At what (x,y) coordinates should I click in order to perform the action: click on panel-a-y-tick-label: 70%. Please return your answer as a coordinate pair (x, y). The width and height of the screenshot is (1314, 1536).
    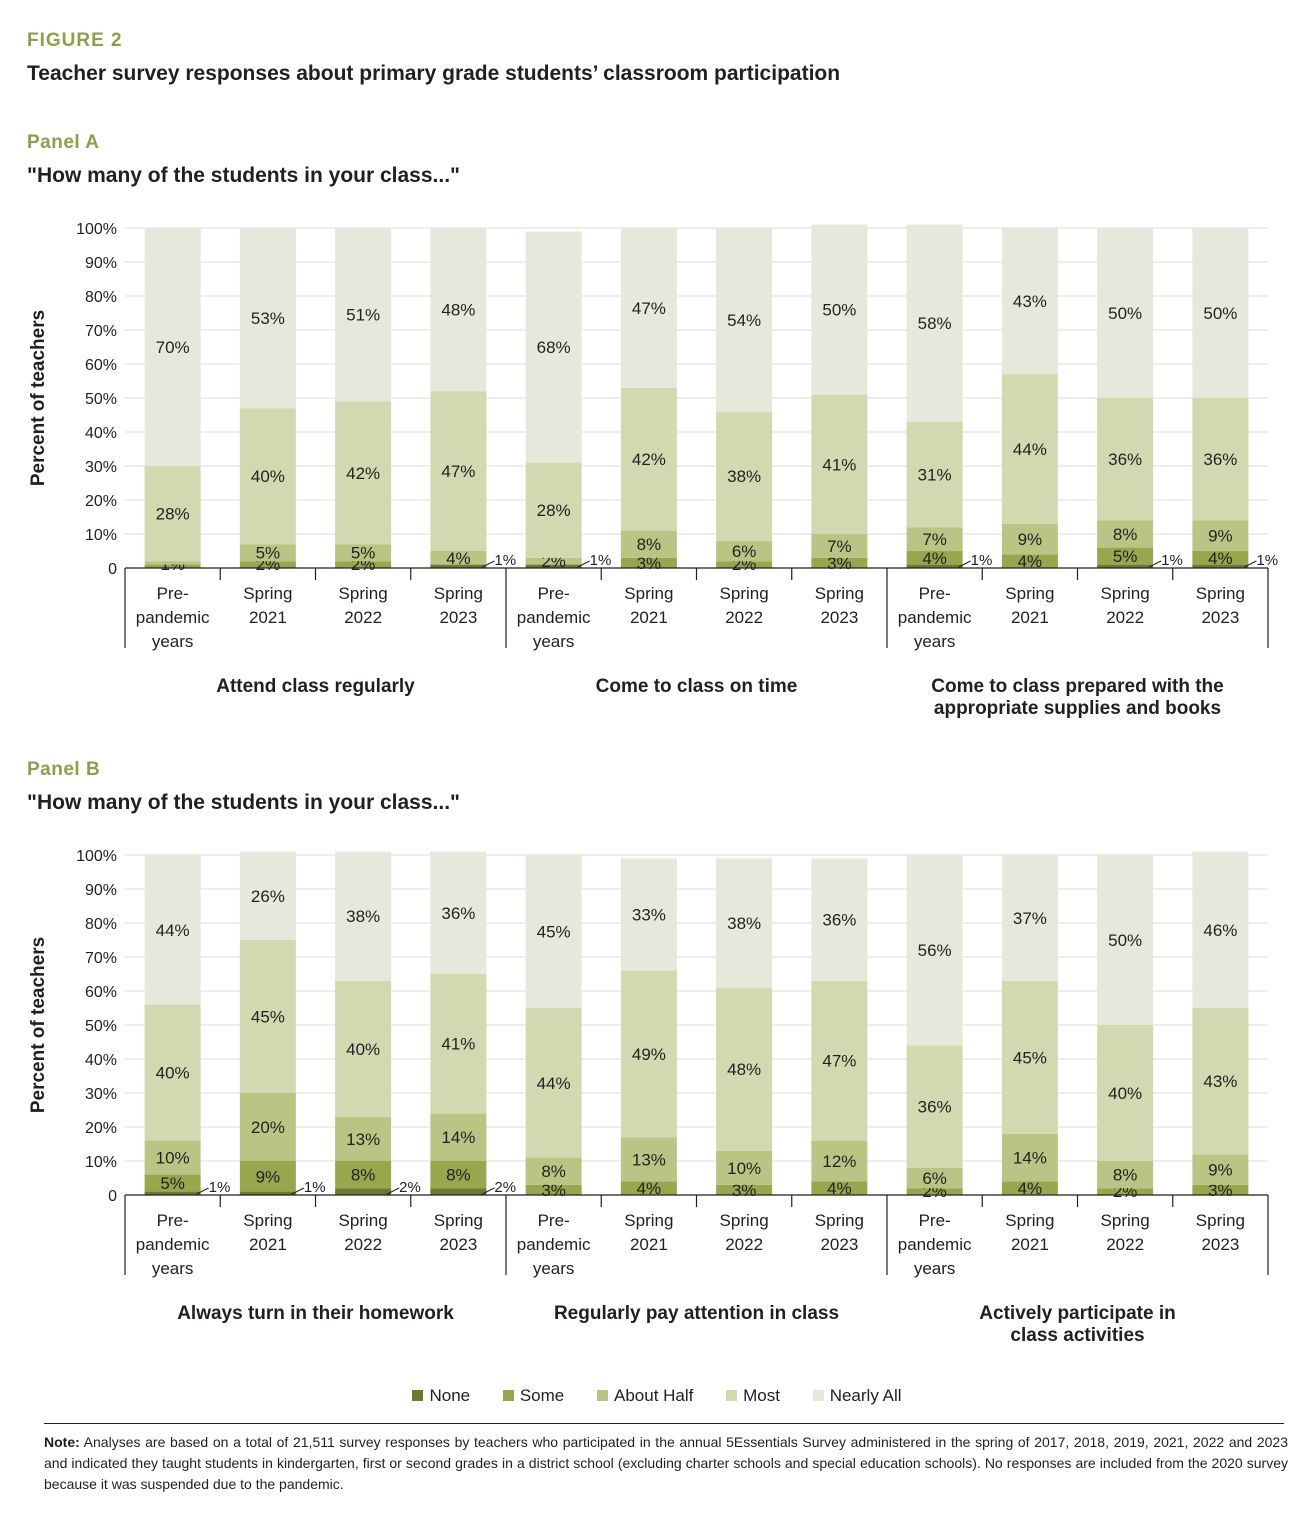
    Looking at the image, I should click on (101, 331).